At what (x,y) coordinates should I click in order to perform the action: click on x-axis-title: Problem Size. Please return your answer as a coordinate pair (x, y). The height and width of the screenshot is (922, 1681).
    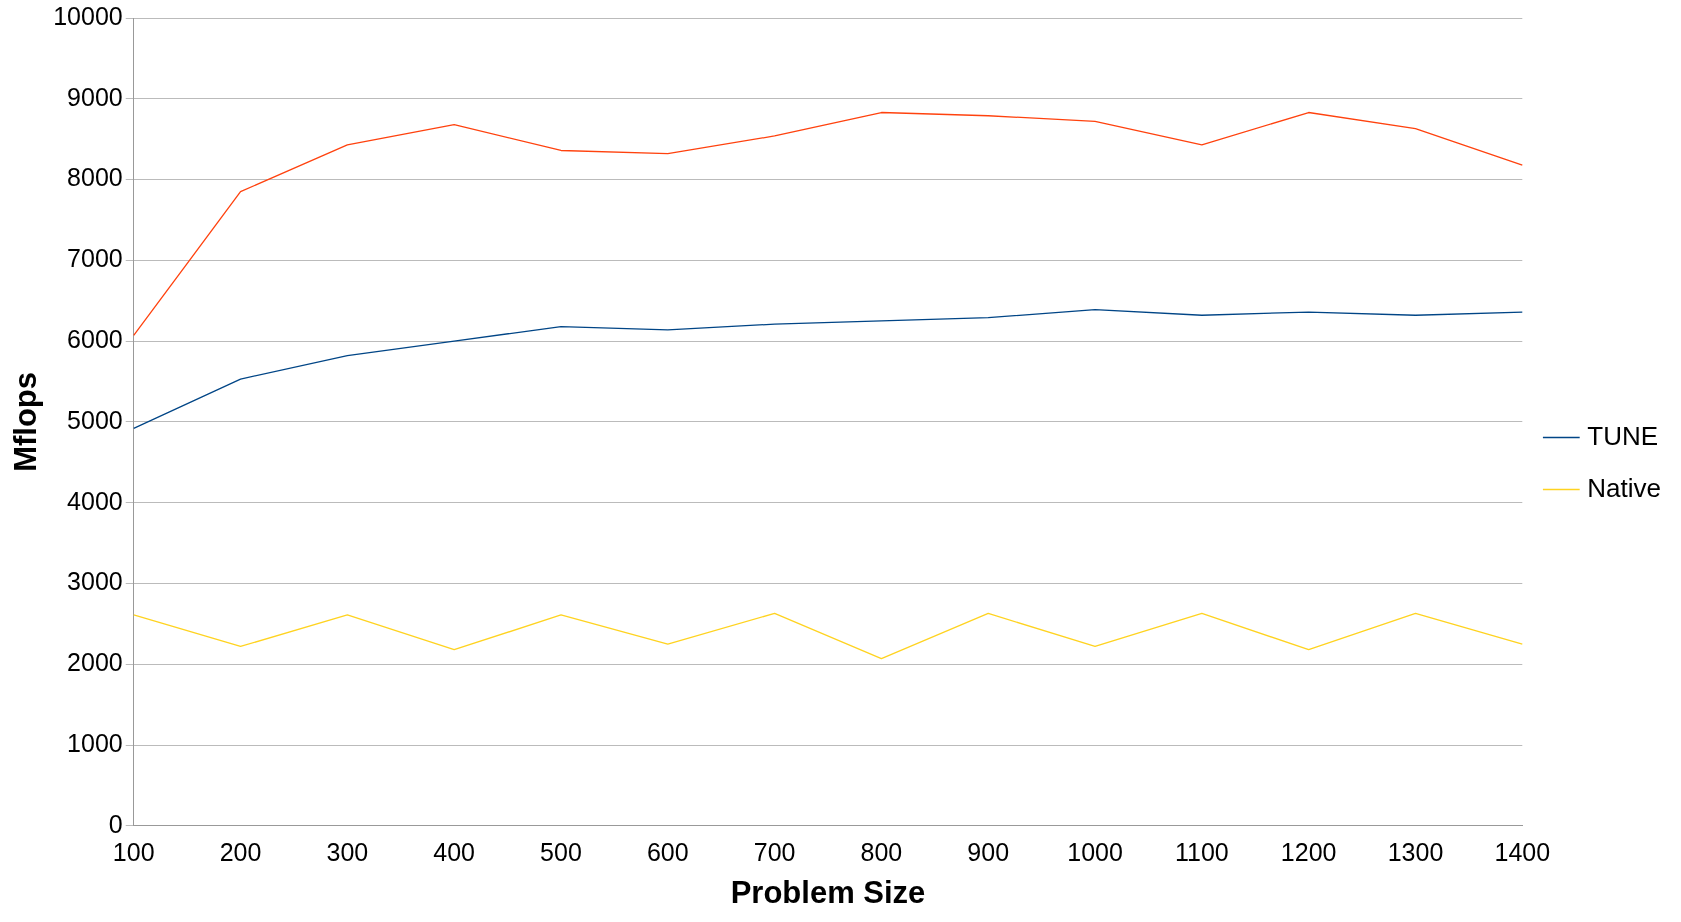
    Looking at the image, I should click on (828, 892).